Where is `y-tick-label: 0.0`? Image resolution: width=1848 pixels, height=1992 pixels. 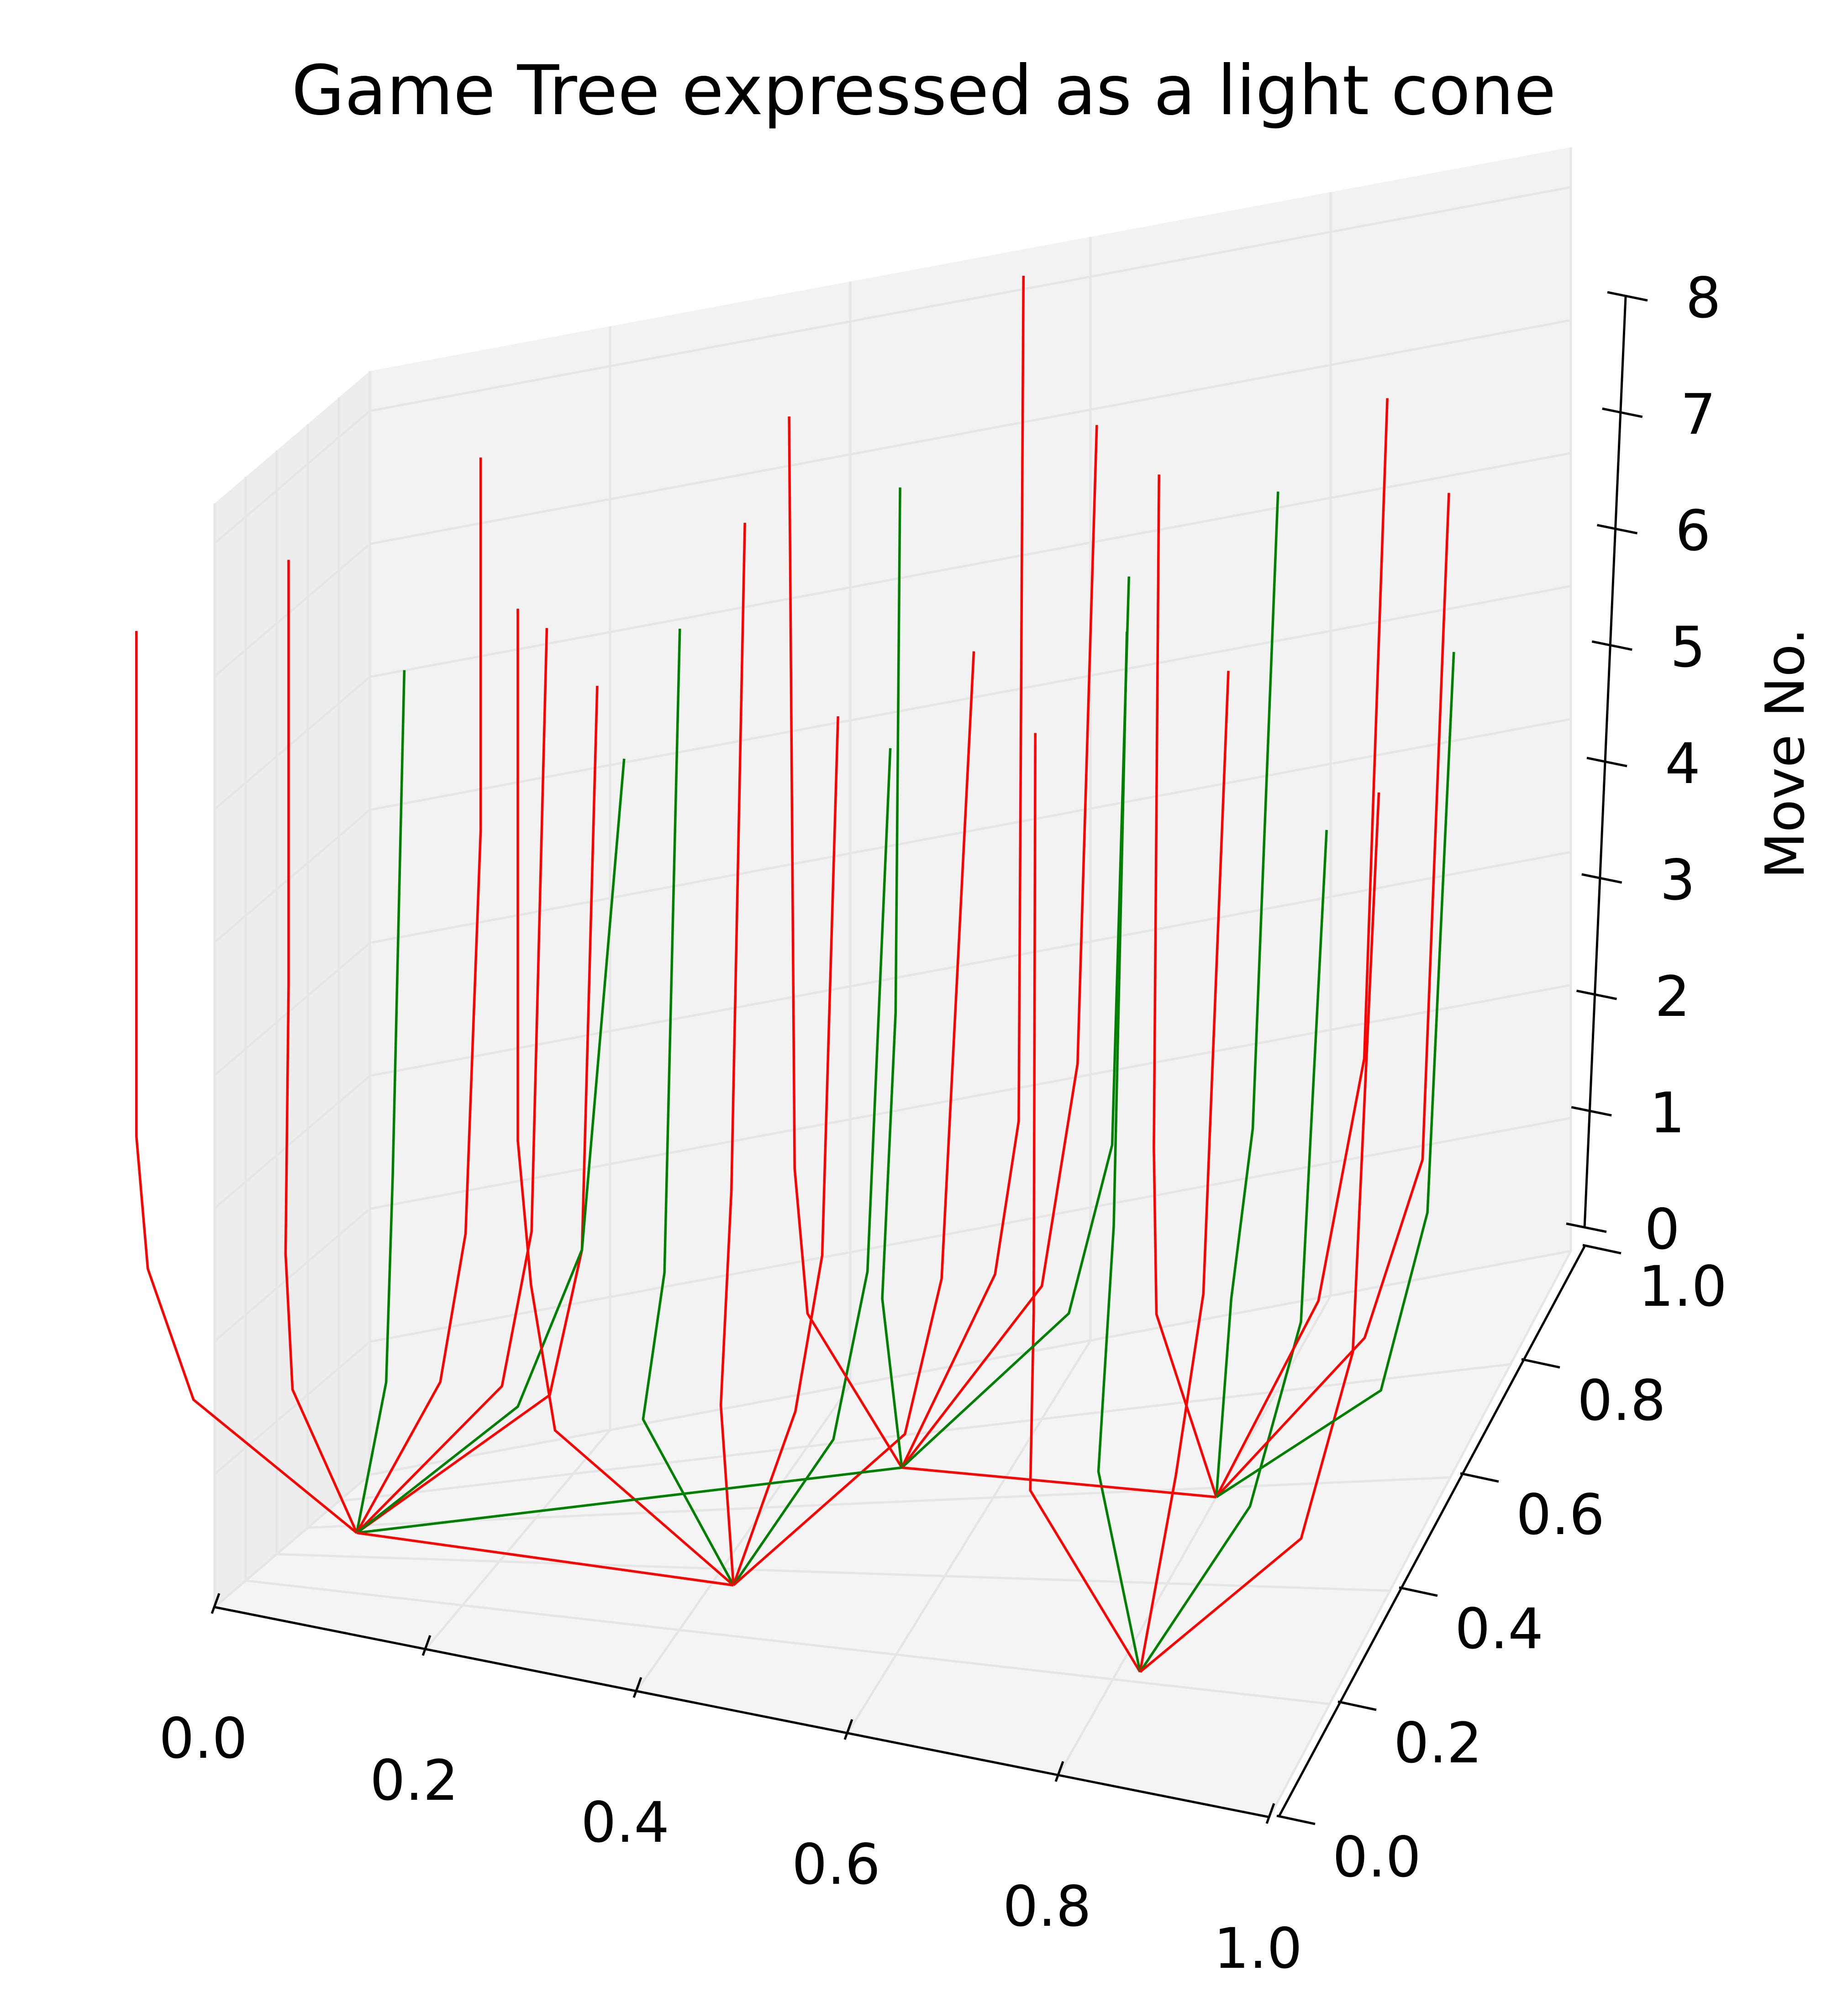 y-tick-label: 0.0 is located at coordinates (1377, 1857).